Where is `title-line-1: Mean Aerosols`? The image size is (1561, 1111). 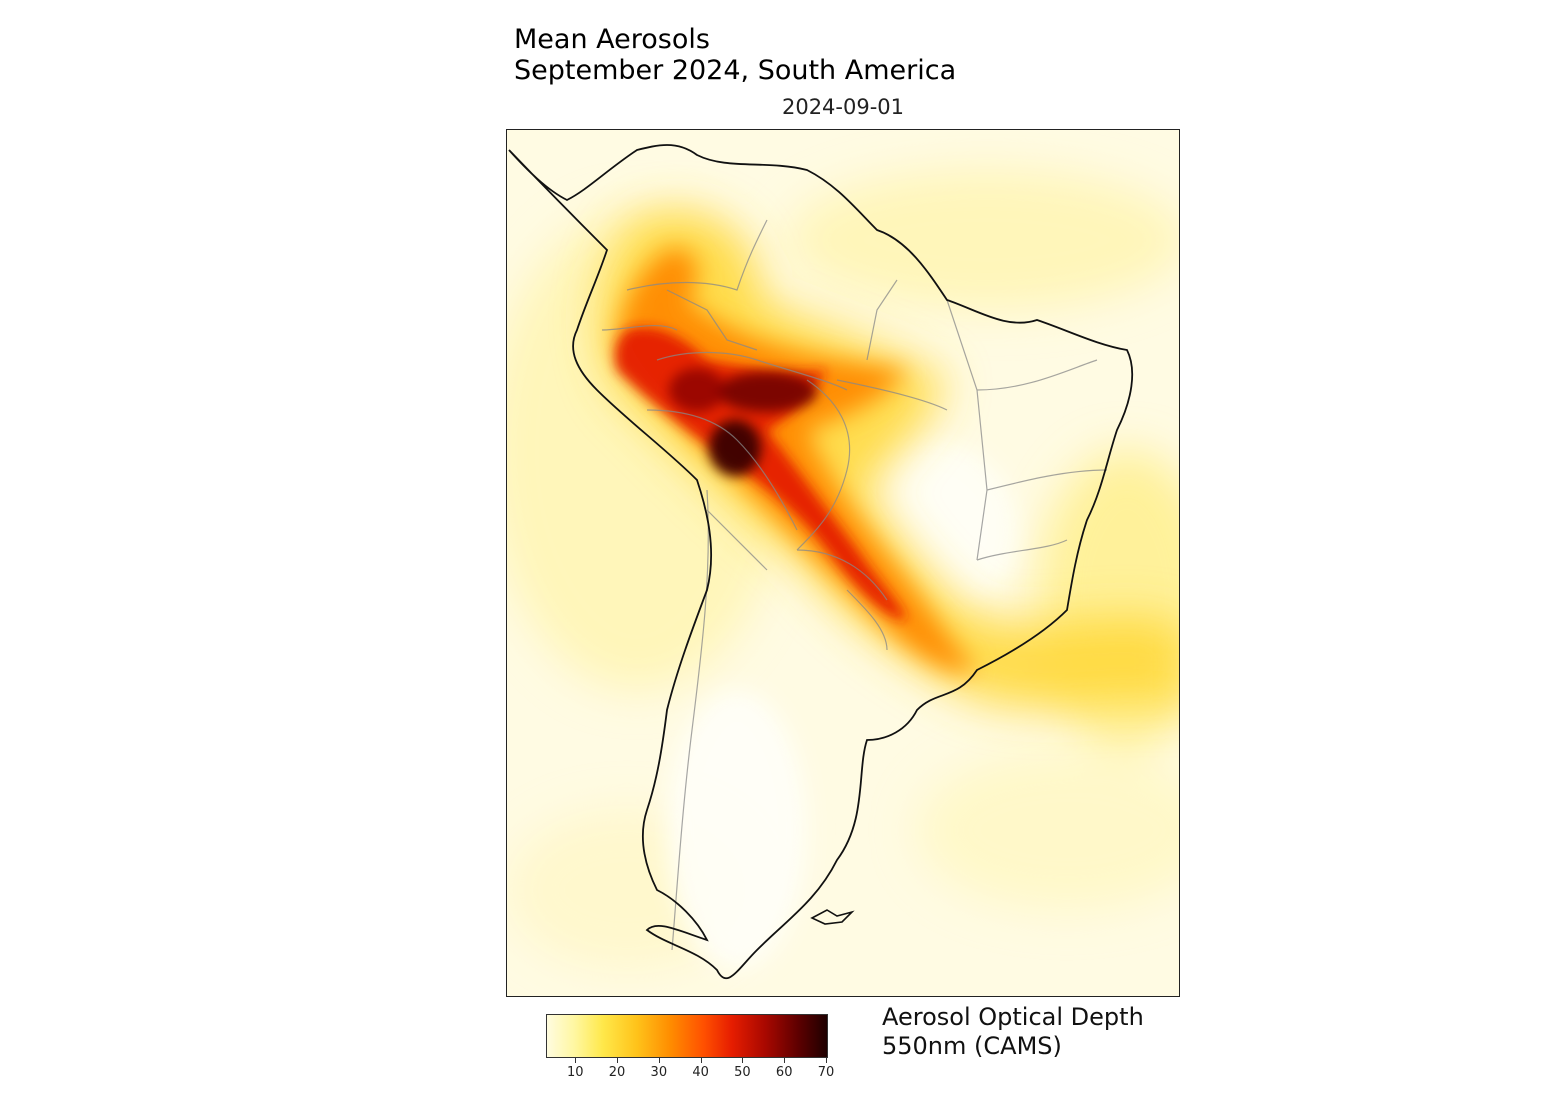
title-line-1: Mean Aerosols is located at coordinates (612, 39).